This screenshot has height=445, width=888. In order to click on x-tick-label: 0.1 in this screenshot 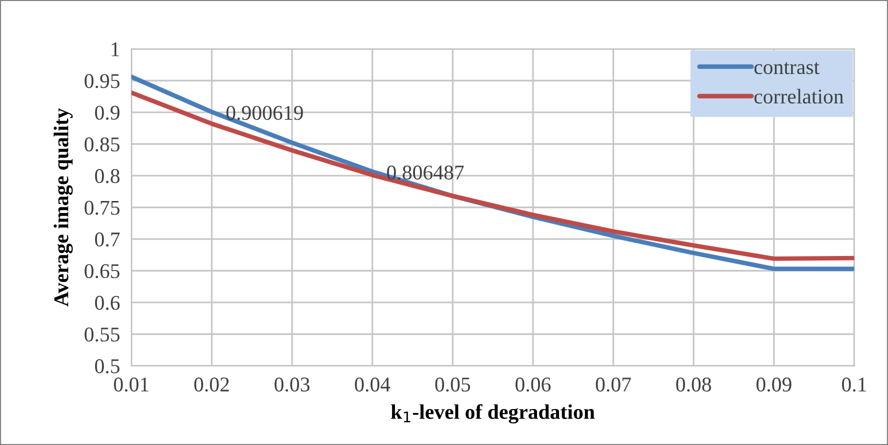, I will do `click(854, 385)`.